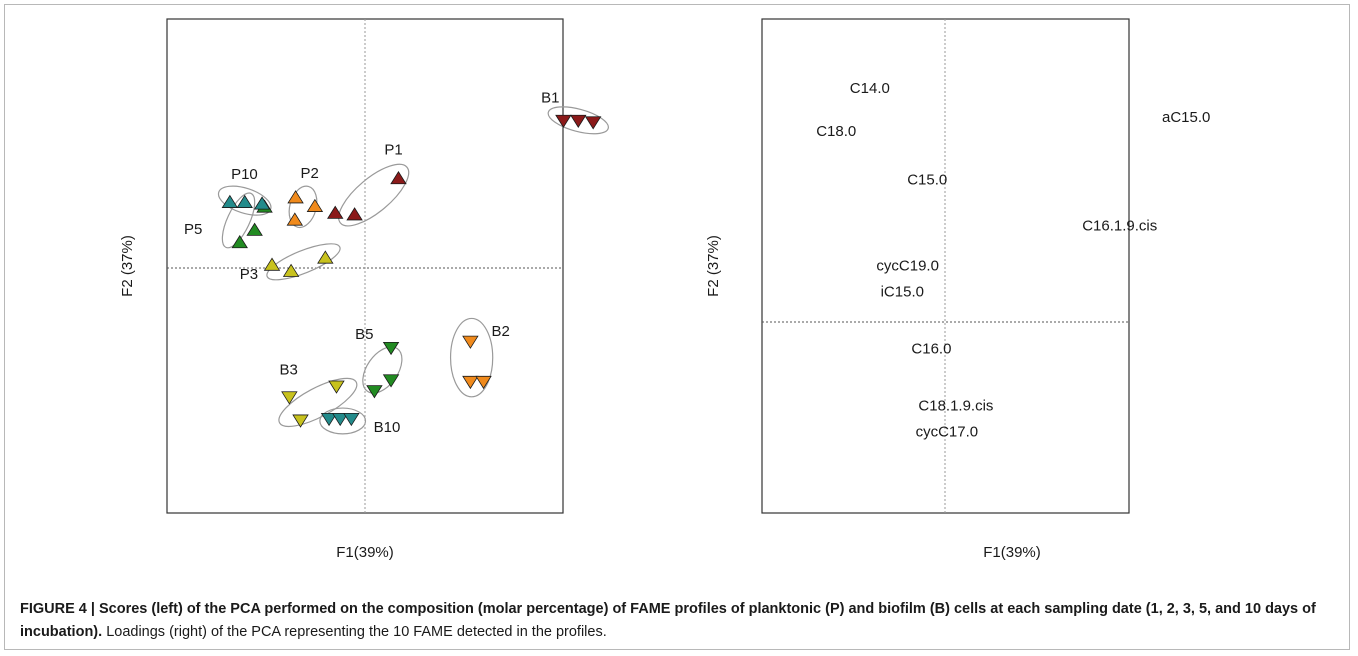 This screenshot has height=656, width=1358. Describe the element at coordinates (249, 274) in the screenshot. I see `group-label-p3: P3` at that location.